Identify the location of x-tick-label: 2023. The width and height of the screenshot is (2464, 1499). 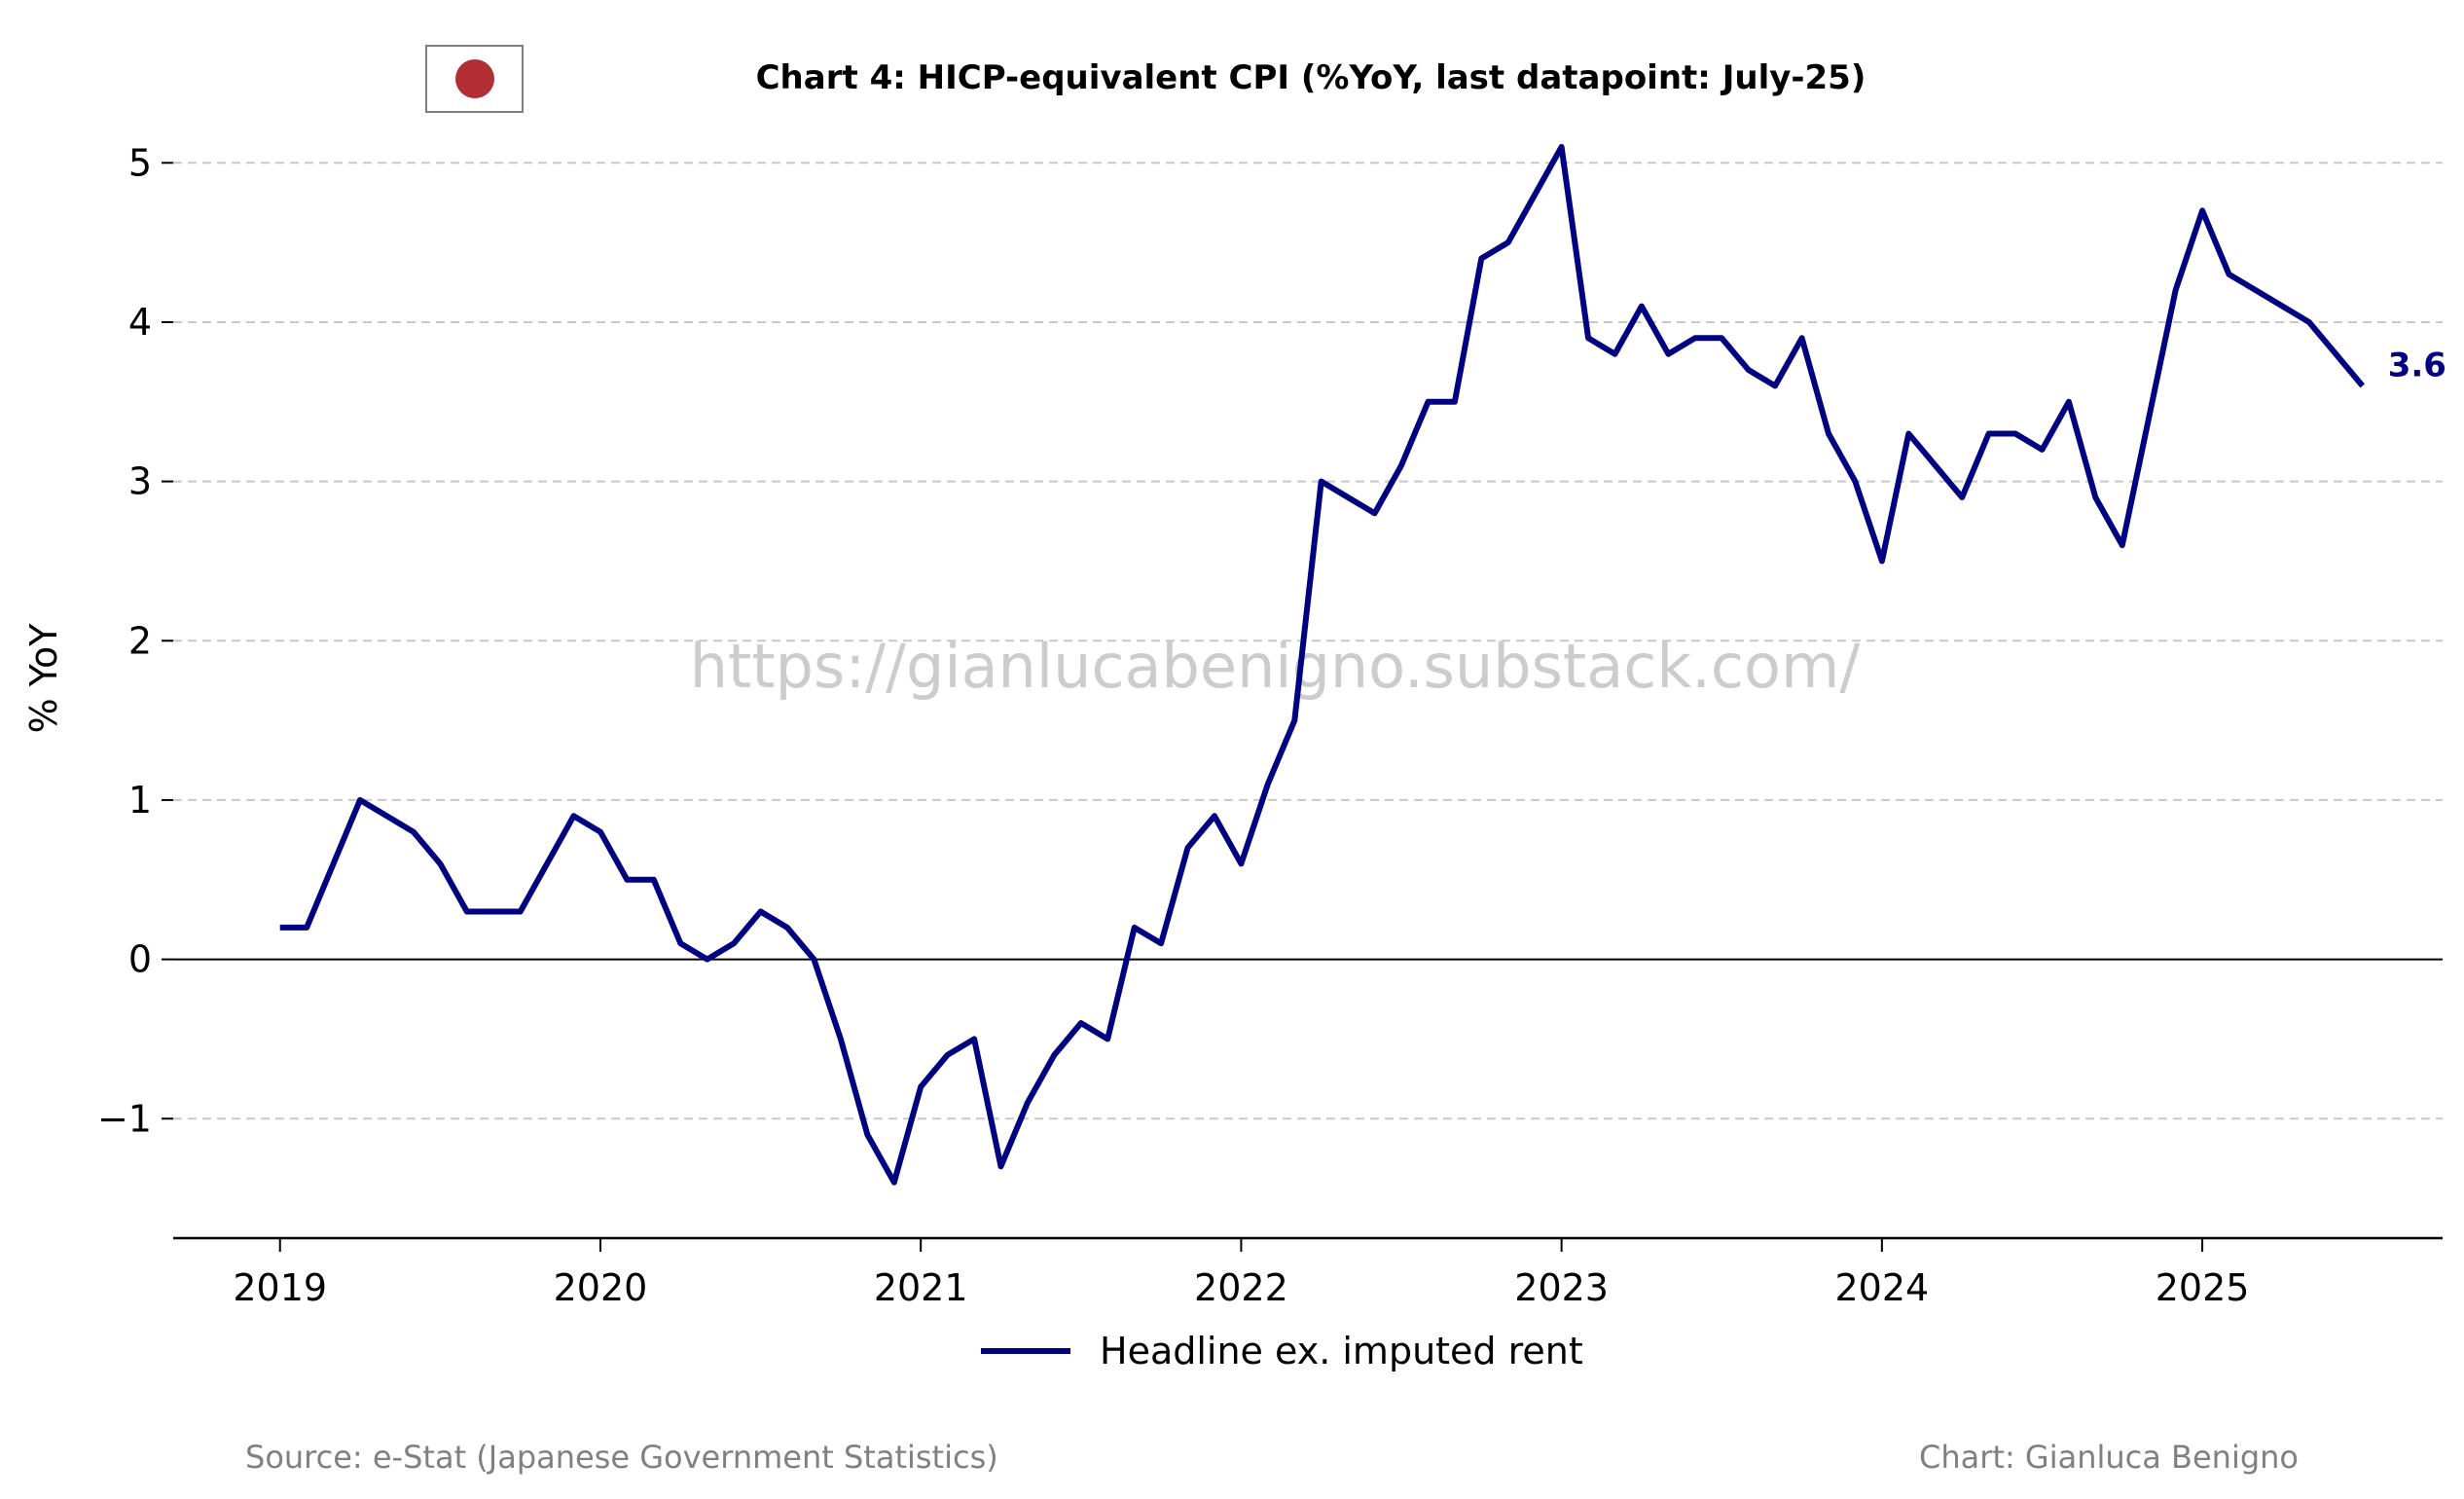
(1561, 1287).